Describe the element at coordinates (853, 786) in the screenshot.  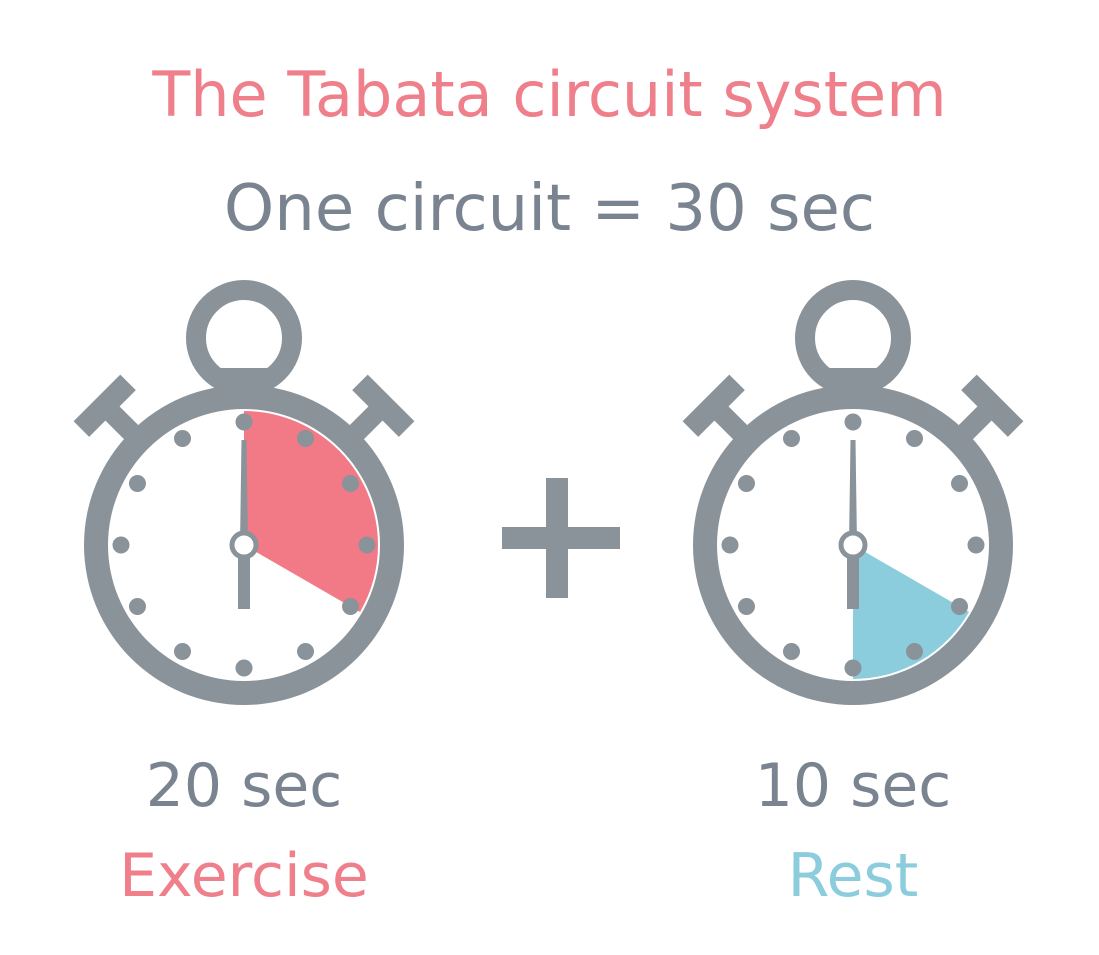
I see `rest-duration: 10 sec` at that location.